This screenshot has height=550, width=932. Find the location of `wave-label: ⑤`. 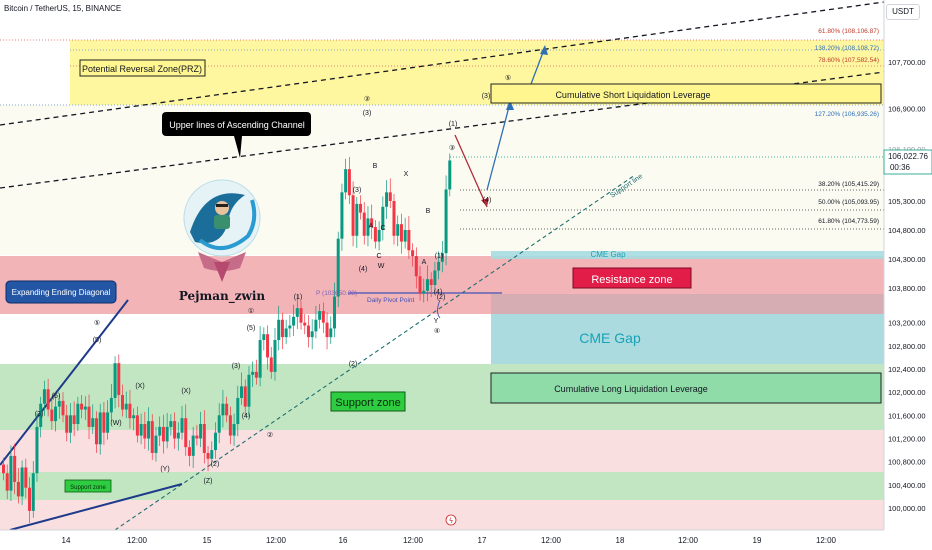

wave-label: ⑤ is located at coordinates (508, 78).